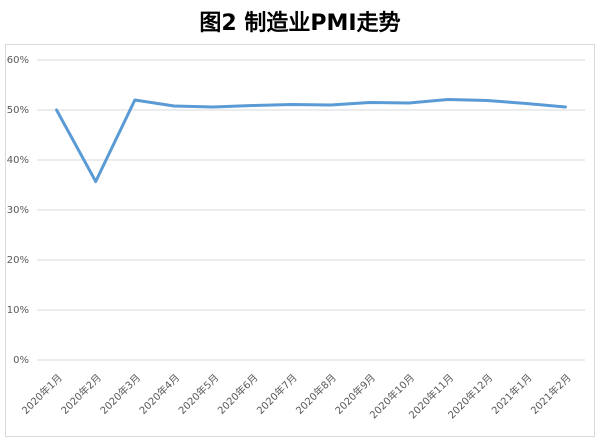 The width and height of the screenshot is (600, 441). I want to click on y-tick-label: 20%, so click(18, 260).